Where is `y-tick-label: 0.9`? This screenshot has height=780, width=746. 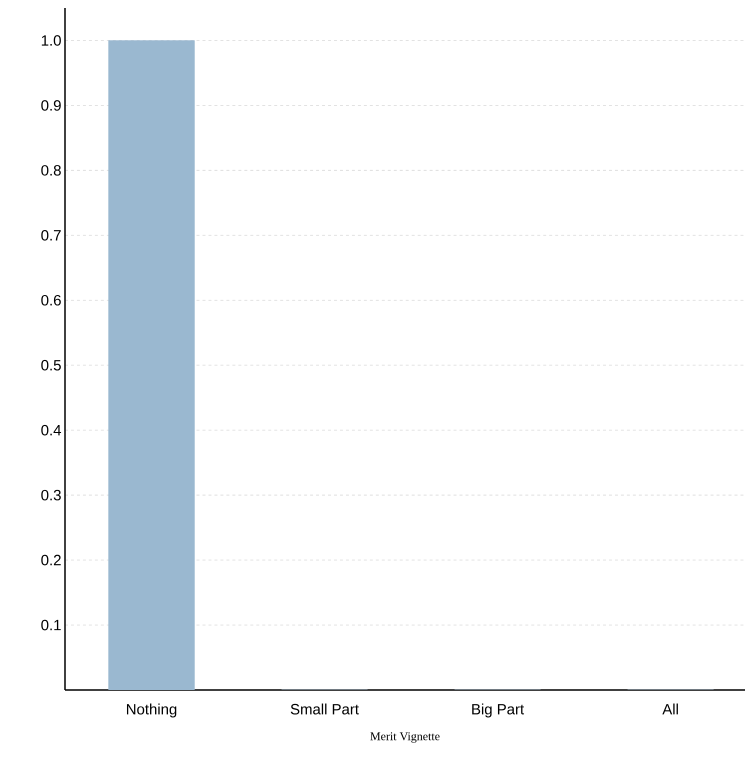 y-tick-label: 0.9 is located at coordinates (51, 105).